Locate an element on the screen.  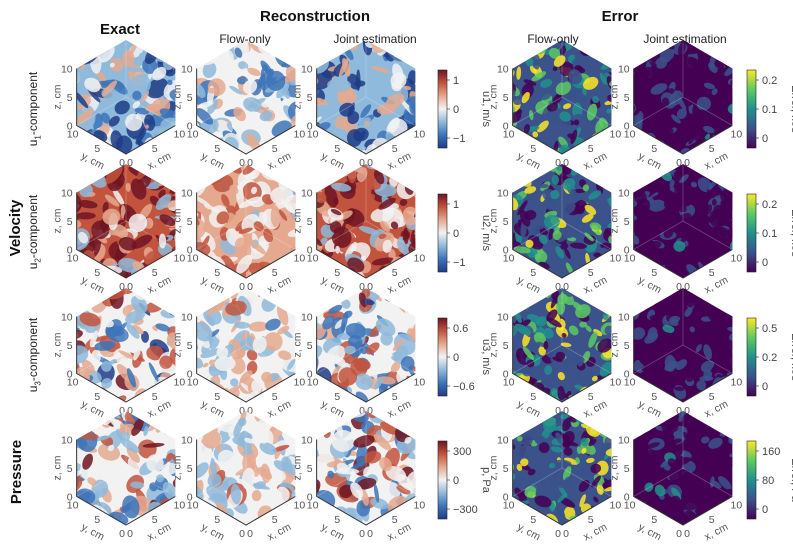
colorbar-label: p, Pa is located at coordinates (486, 480).